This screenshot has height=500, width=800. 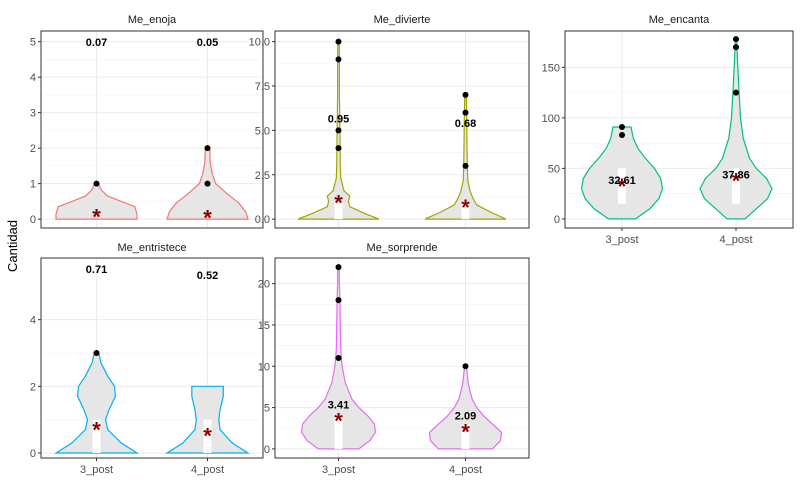 I want to click on y-axis-title: Cantidad, so click(x=12, y=246).